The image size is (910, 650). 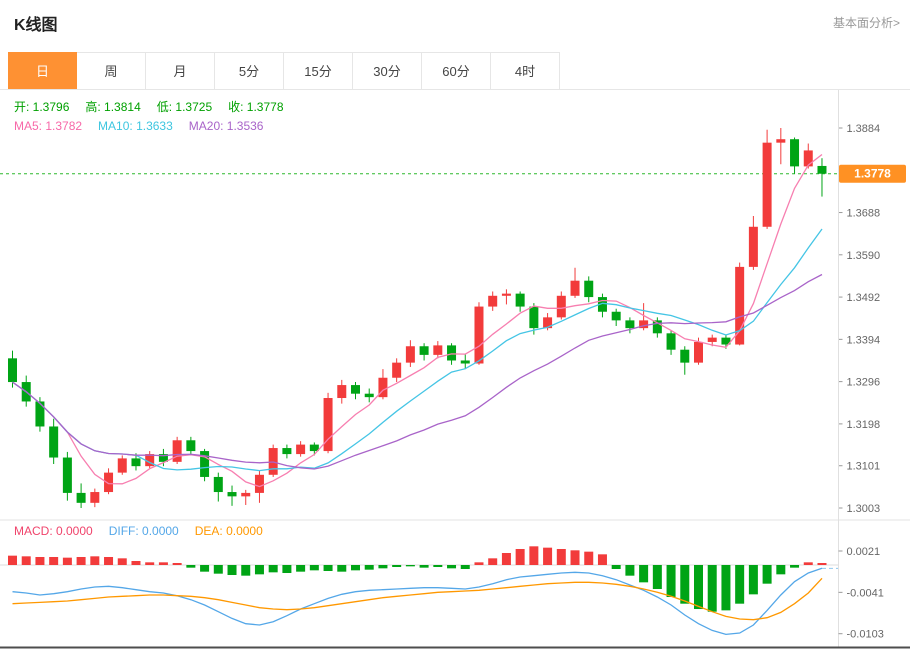 What do you see at coordinates (525, 70) in the screenshot?
I see `tab-4h: 4时` at bounding box center [525, 70].